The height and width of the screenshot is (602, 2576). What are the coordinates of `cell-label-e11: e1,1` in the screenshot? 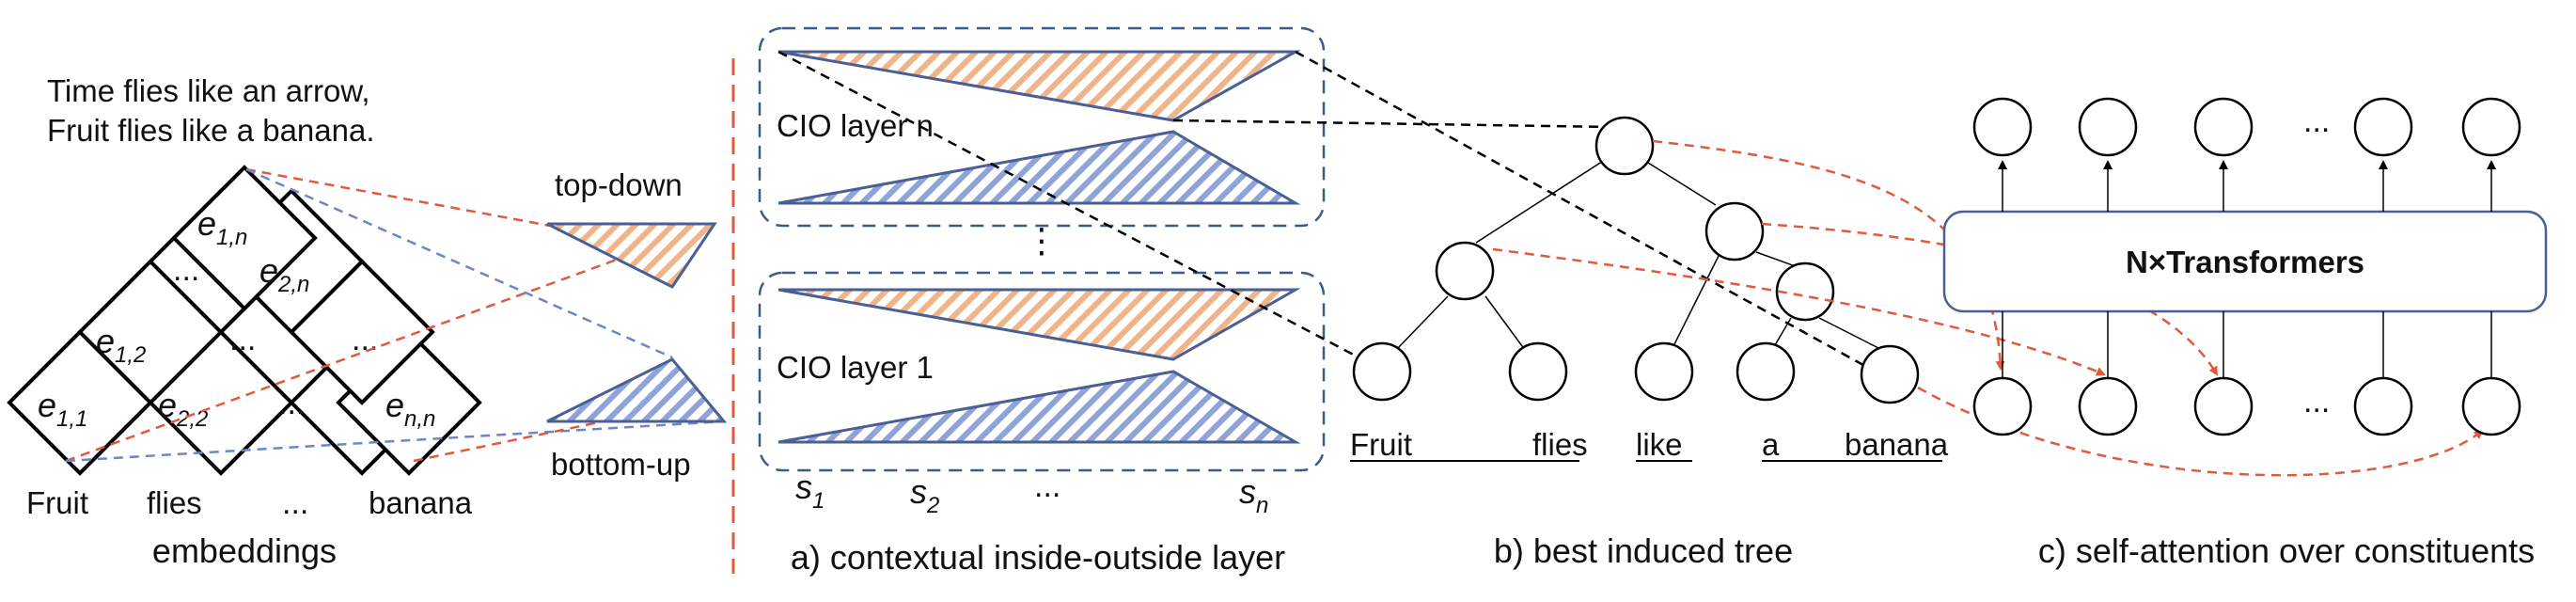 It's located at (63, 409).